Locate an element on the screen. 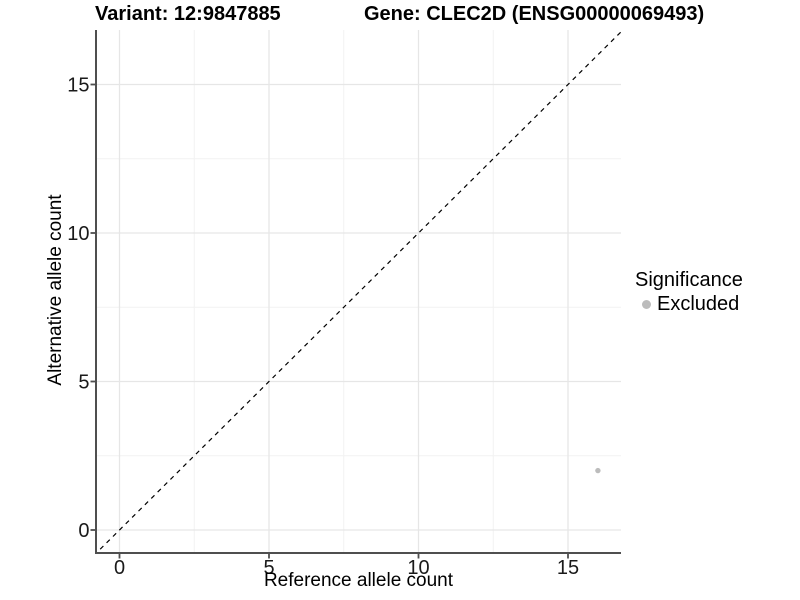 The height and width of the screenshot is (600, 800). x-tick-label: 5 is located at coordinates (268, 568).